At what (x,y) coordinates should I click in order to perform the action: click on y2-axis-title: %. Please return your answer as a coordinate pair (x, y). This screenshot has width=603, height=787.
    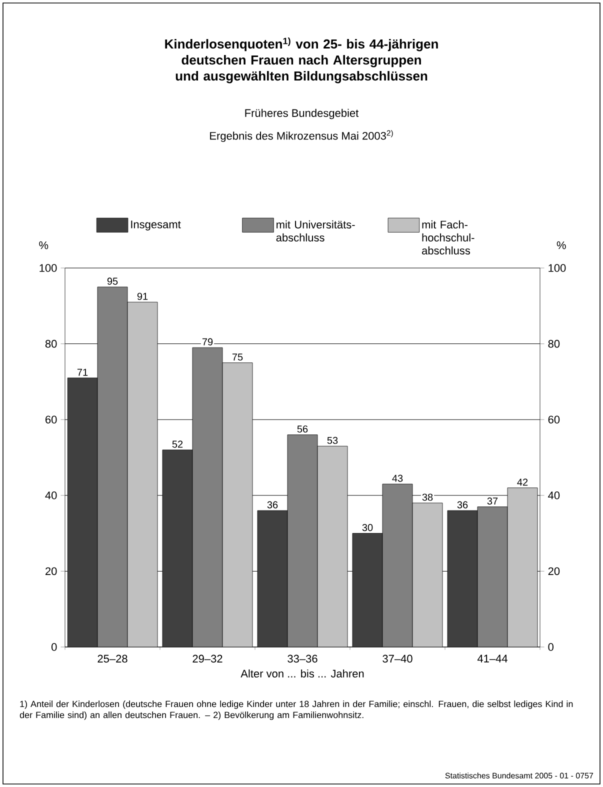
    Looking at the image, I should click on (561, 245).